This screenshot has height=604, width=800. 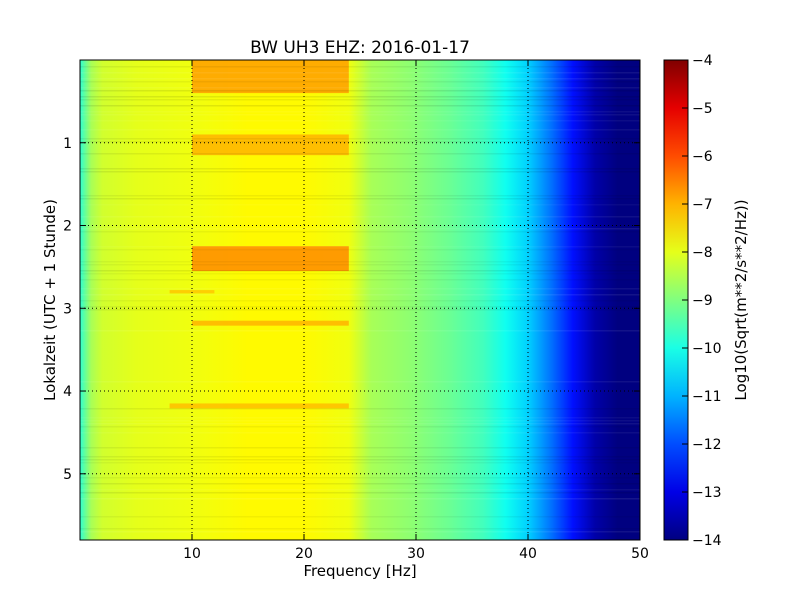 What do you see at coordinates (702, 157) in the screenshot?
I see `colorbar-tick-label: −6` at bounding box center [702, 157].